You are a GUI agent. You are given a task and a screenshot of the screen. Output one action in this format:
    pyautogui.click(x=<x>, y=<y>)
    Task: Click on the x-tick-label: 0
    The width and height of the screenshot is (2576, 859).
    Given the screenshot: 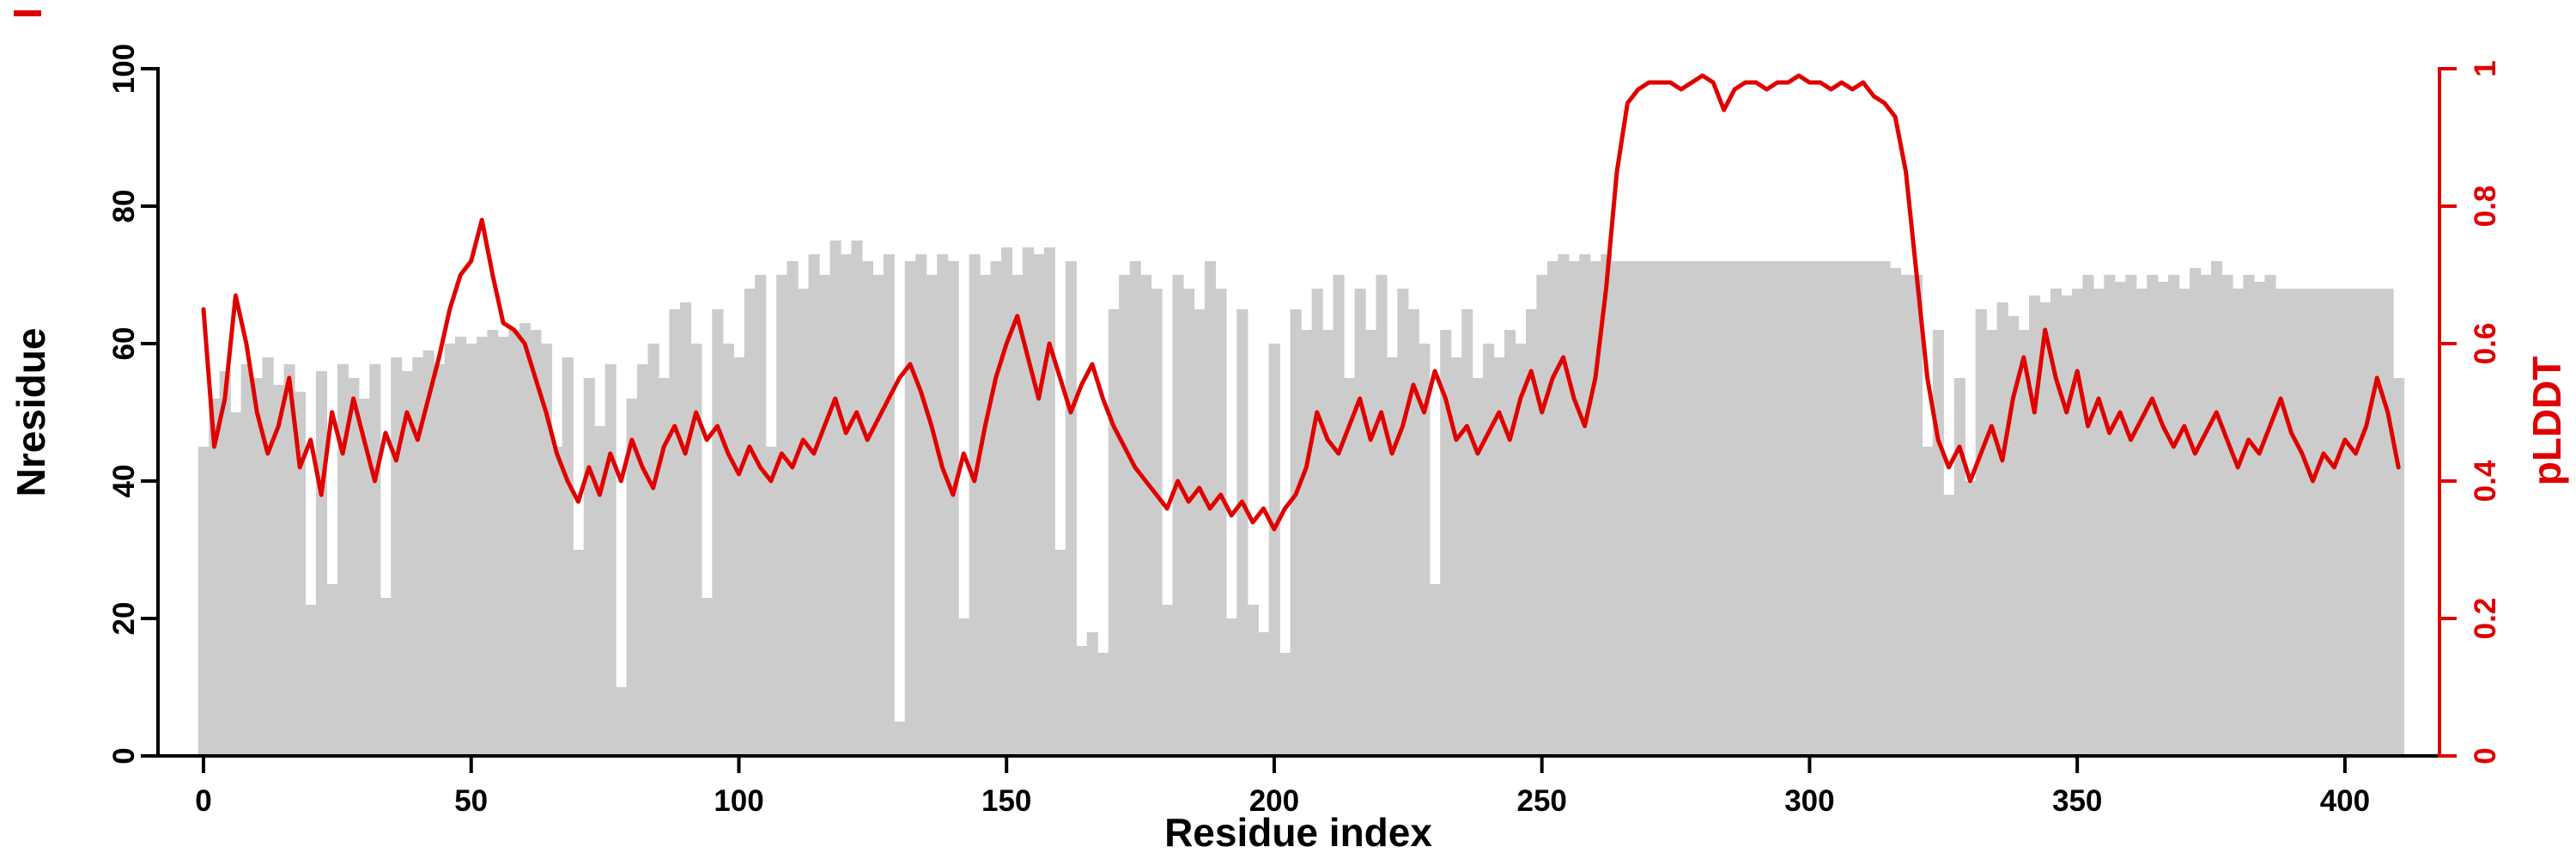 What is the action you would take?
    pyautogui.click(x=203, y=801)
    